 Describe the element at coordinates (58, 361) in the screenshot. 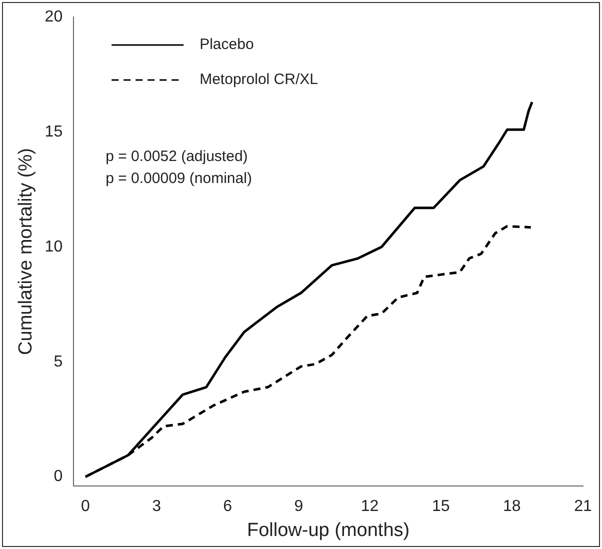

I see `y-tick-label: 5` at that location.